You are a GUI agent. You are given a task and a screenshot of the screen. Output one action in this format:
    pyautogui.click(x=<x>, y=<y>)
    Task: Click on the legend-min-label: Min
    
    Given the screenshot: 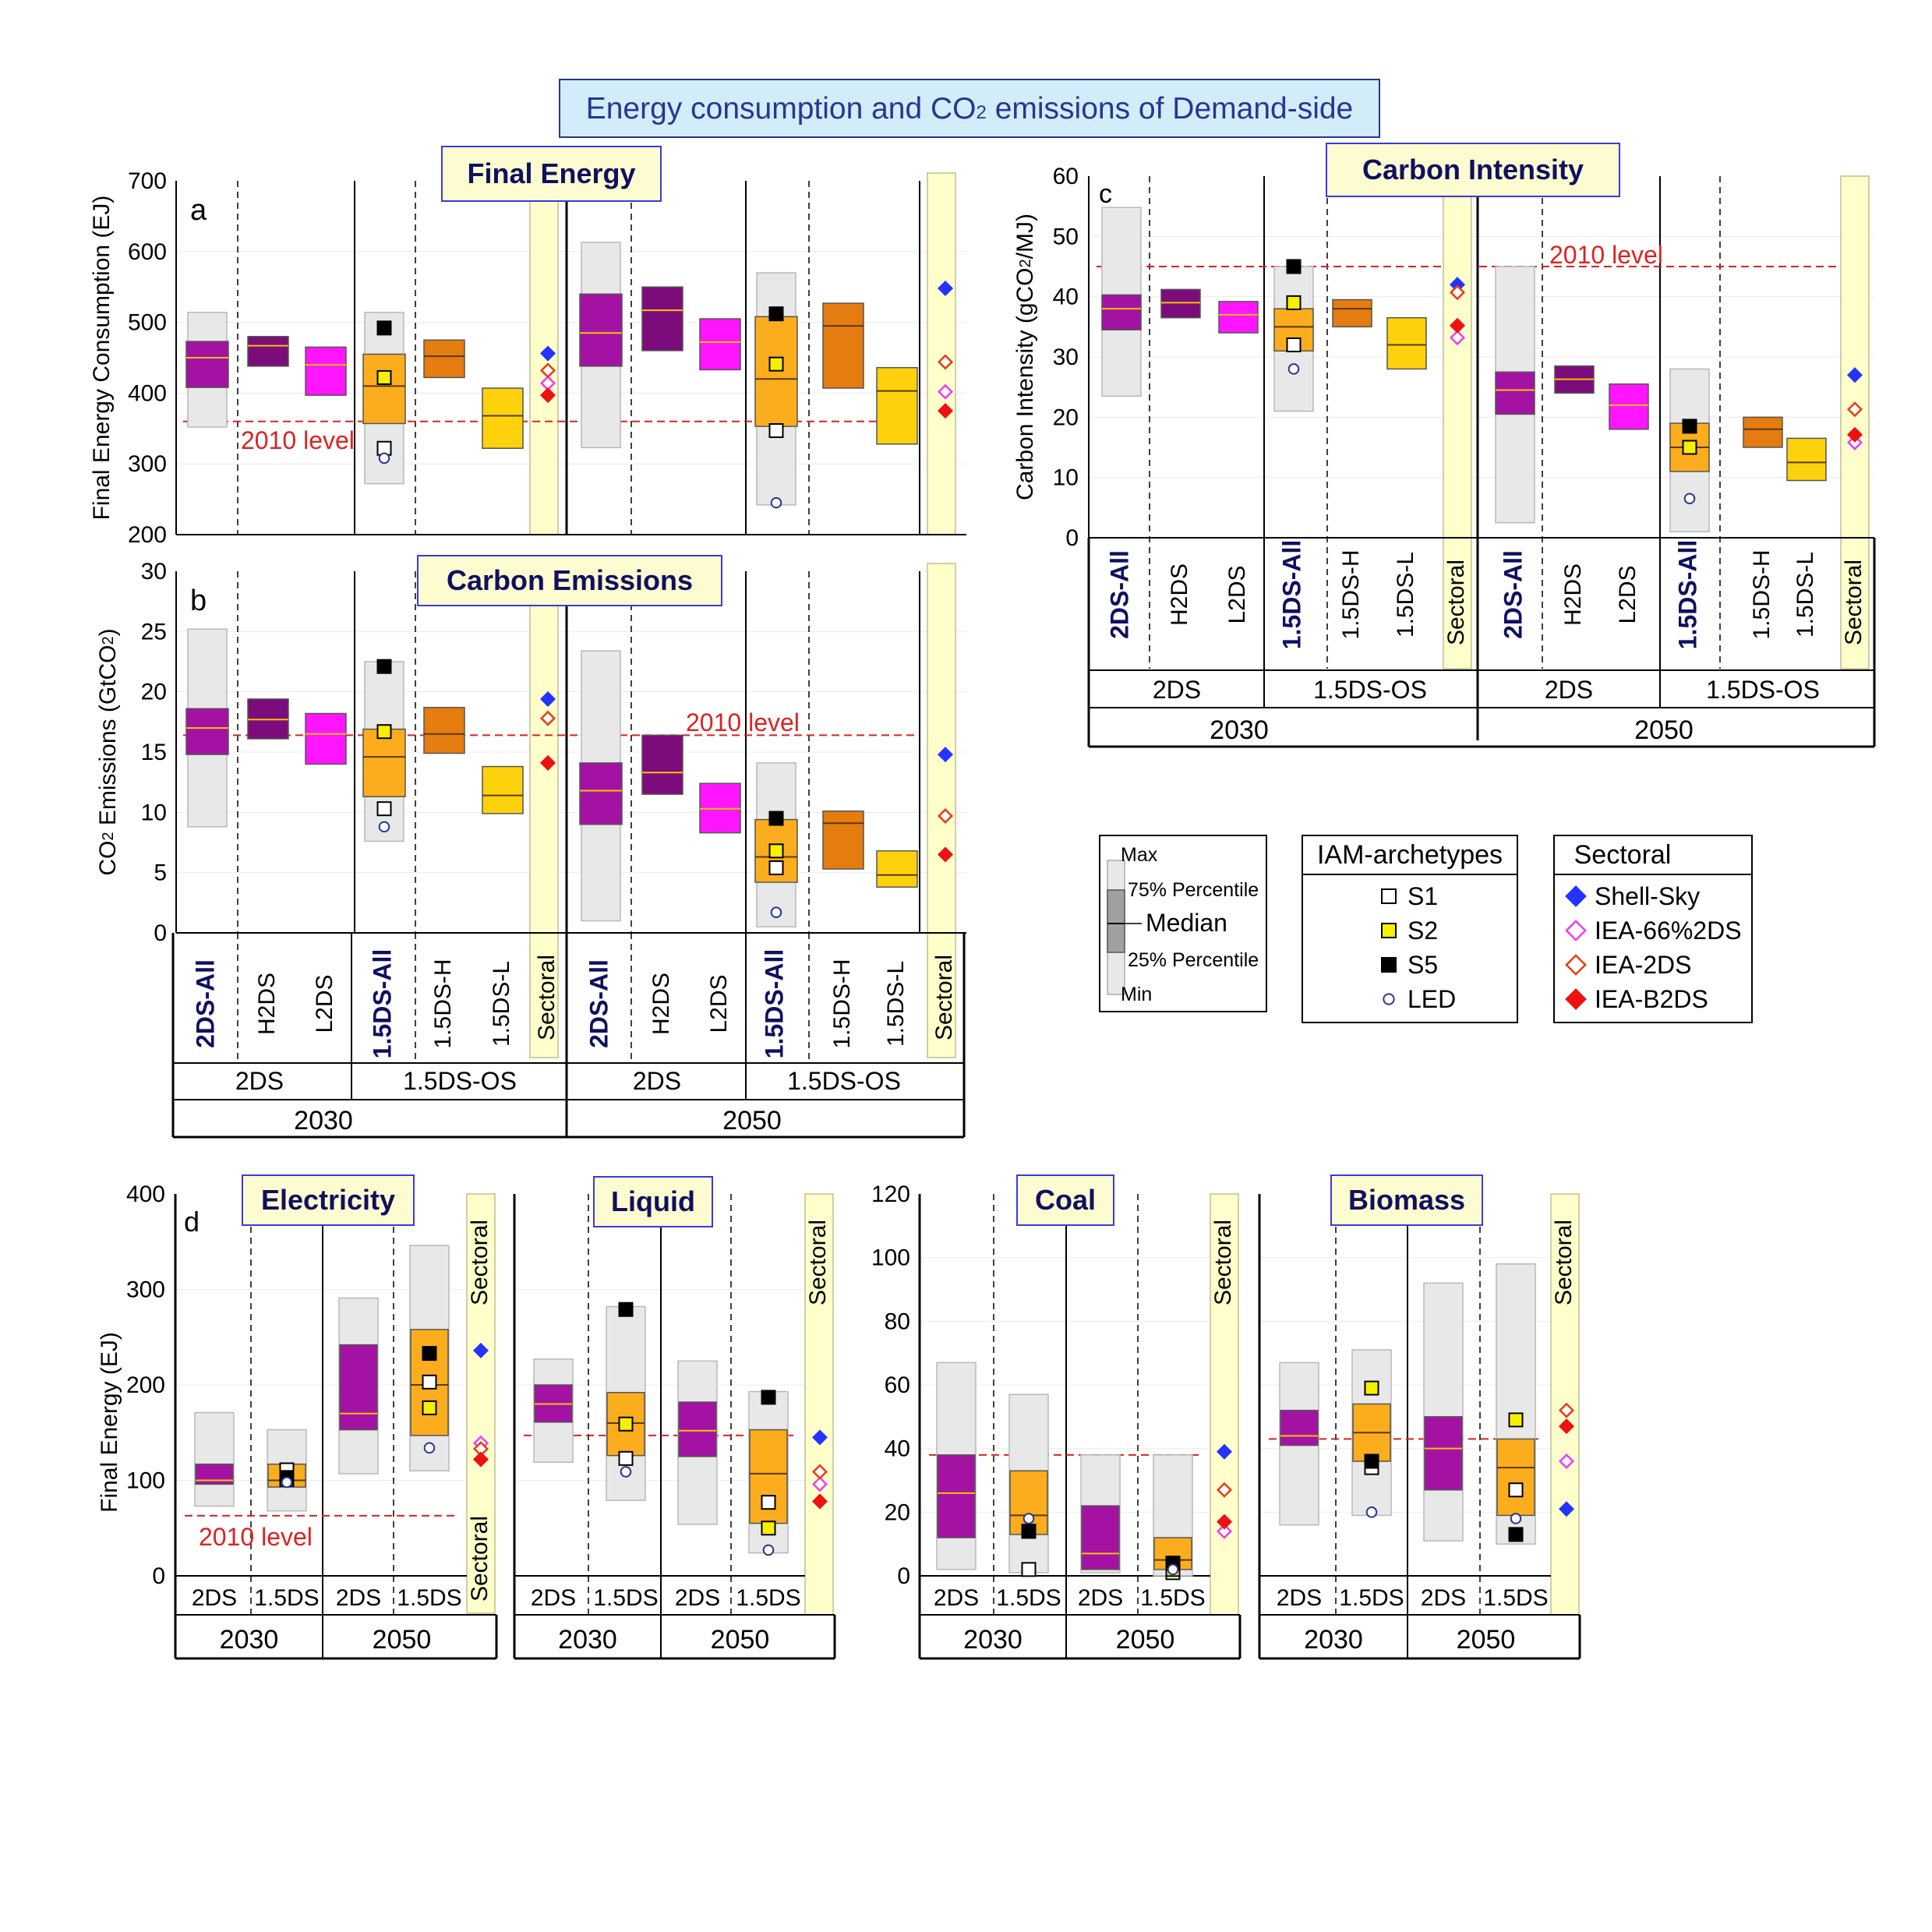 What is the action you would take?
    pyautogui.click(x=1136, y=994)
    